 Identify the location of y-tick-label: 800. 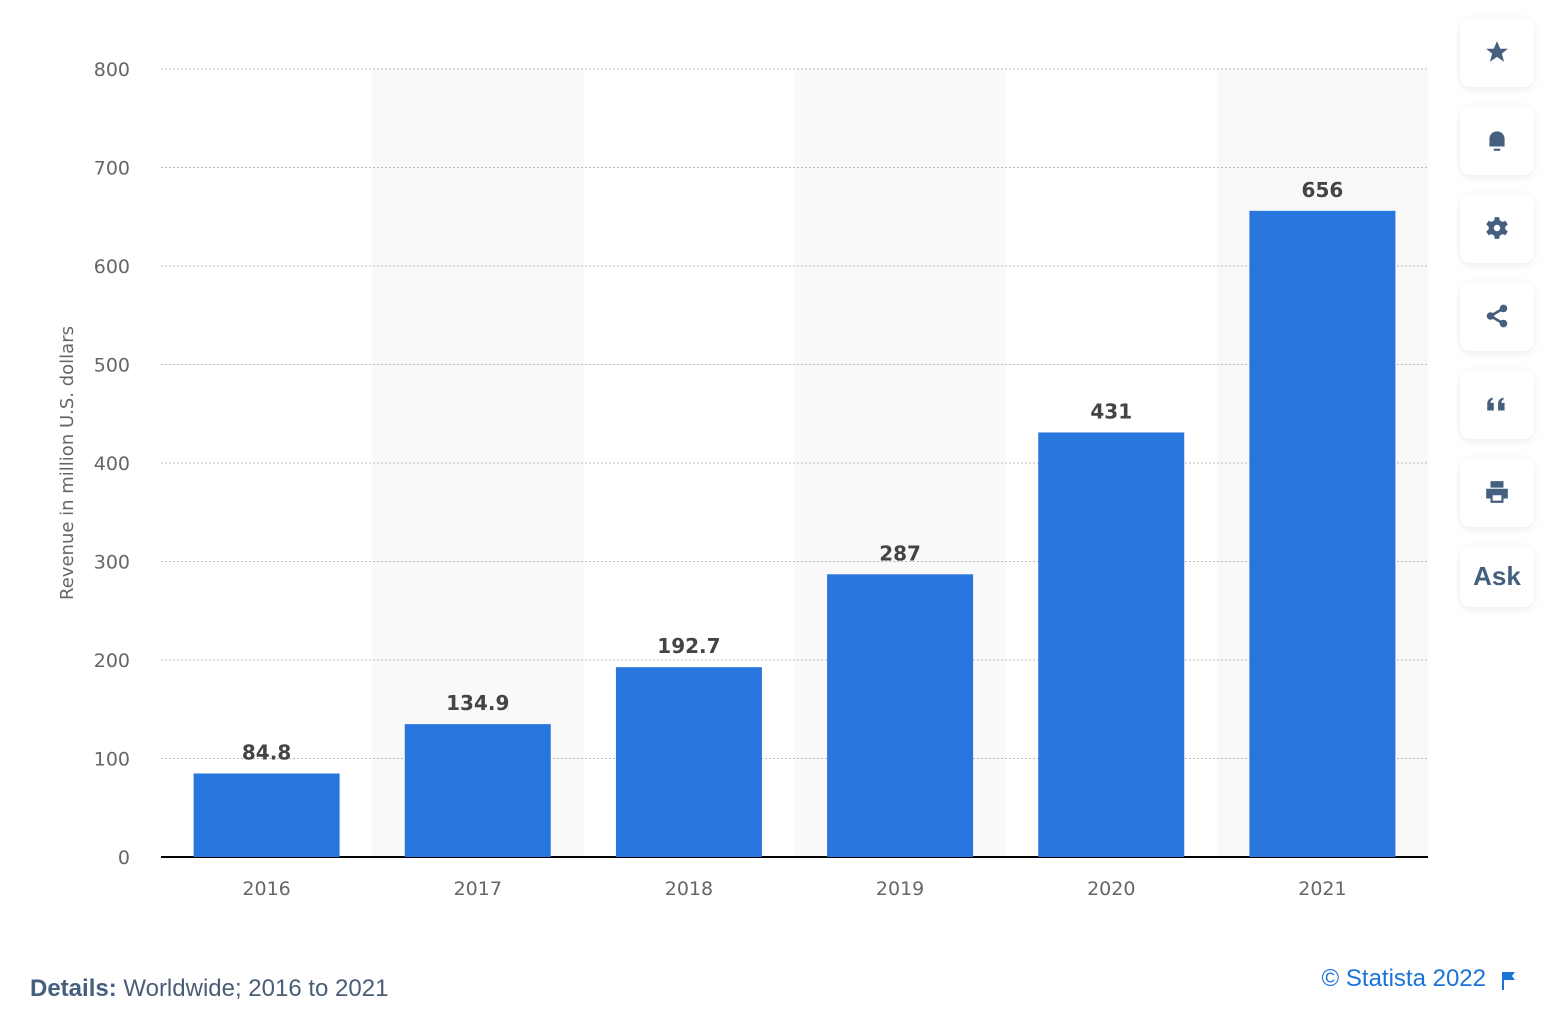
(112, 70).